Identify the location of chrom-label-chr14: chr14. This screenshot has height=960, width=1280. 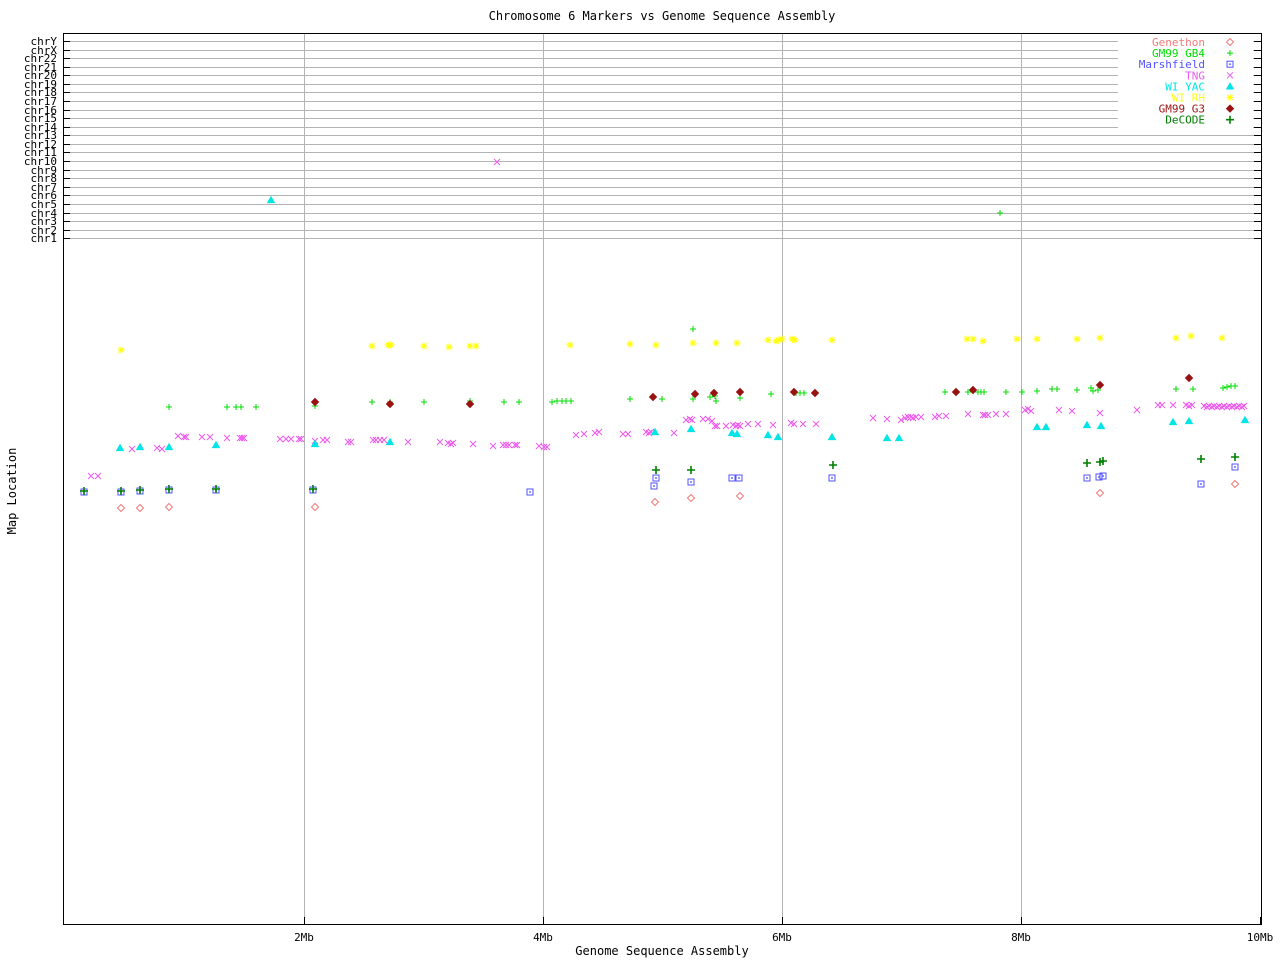
(40, 127).